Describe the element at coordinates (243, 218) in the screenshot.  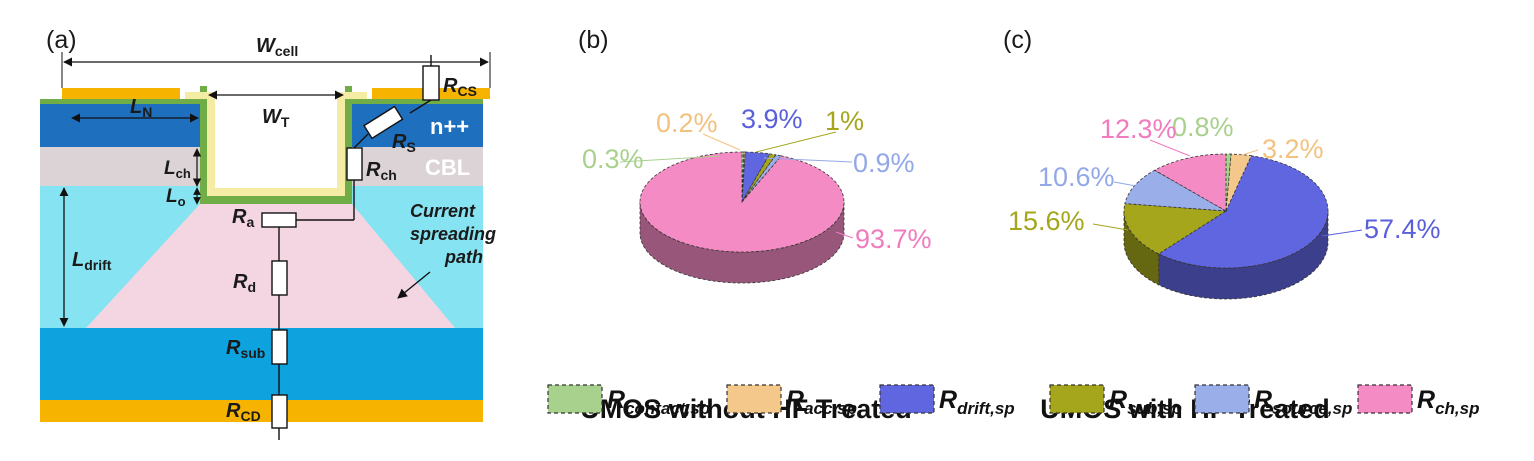
I see `r-a-label: Ra` at that location.